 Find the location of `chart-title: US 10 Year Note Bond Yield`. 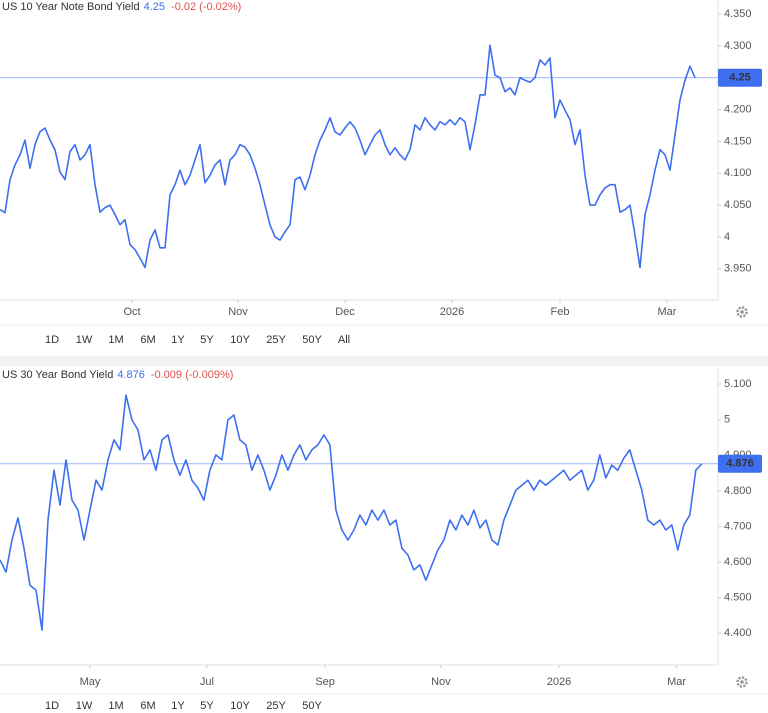

chart-title: US 10 Year Note Bond Yield is located at coordinates (71, 7).